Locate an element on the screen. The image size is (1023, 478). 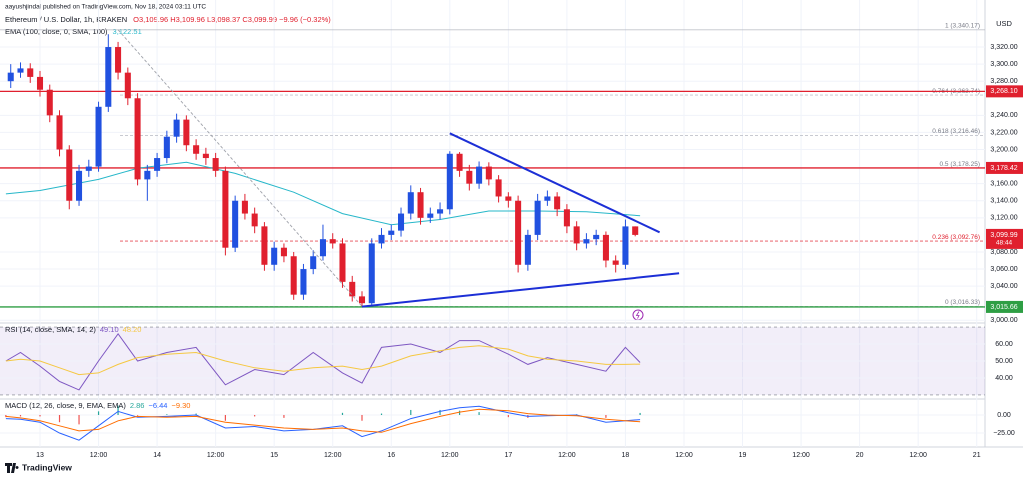
brand-name: TradingView is located at coordinates (47, 467).